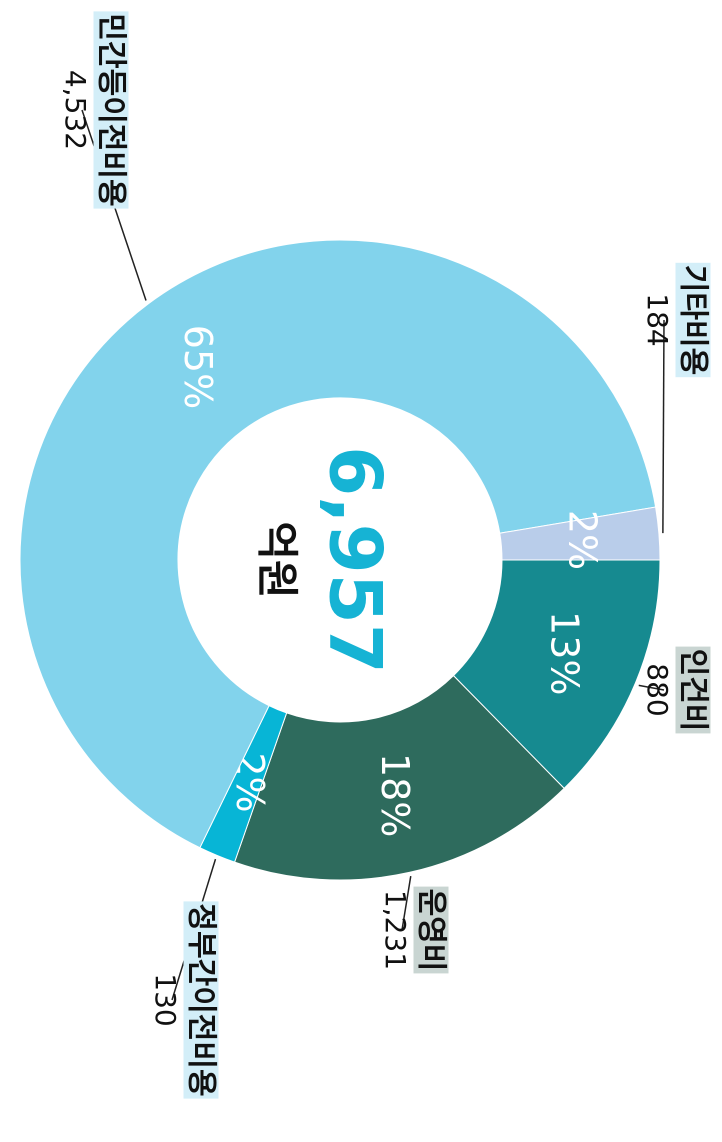  Describe the element at coordinates (277, 559) in the screenshot. I see `center-unit: 억원` at that location.